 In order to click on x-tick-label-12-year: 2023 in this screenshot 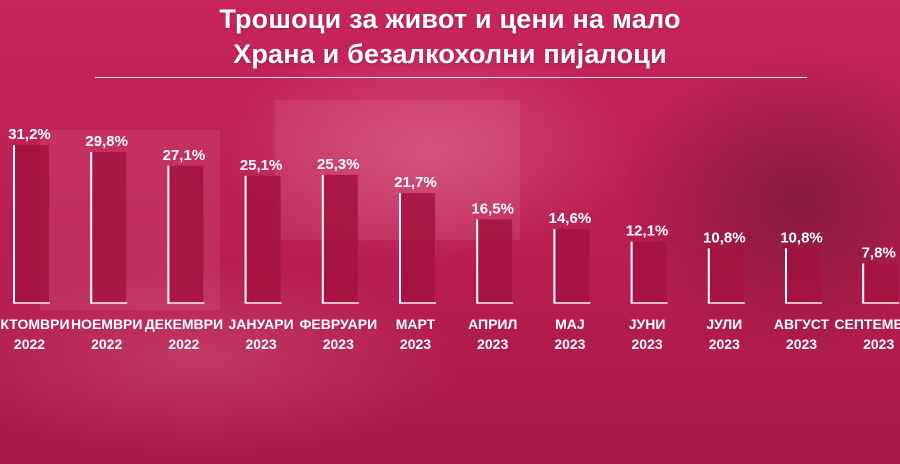, I will do `click(878, 344)`.